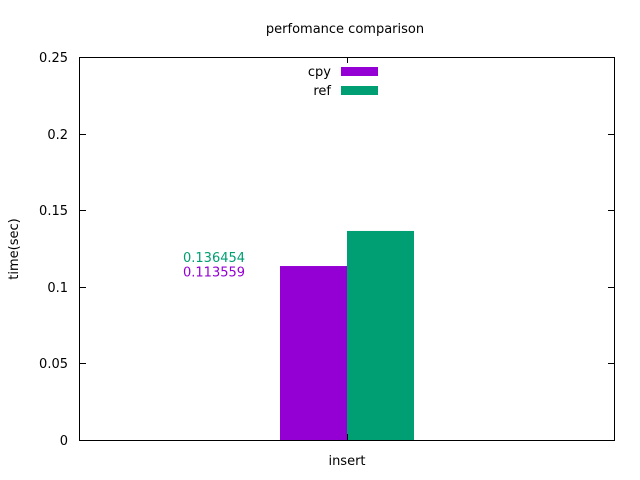  Describe the element at coordinates (346, 461) in the screenshot. I see `x-tick-label: insert` at that location.